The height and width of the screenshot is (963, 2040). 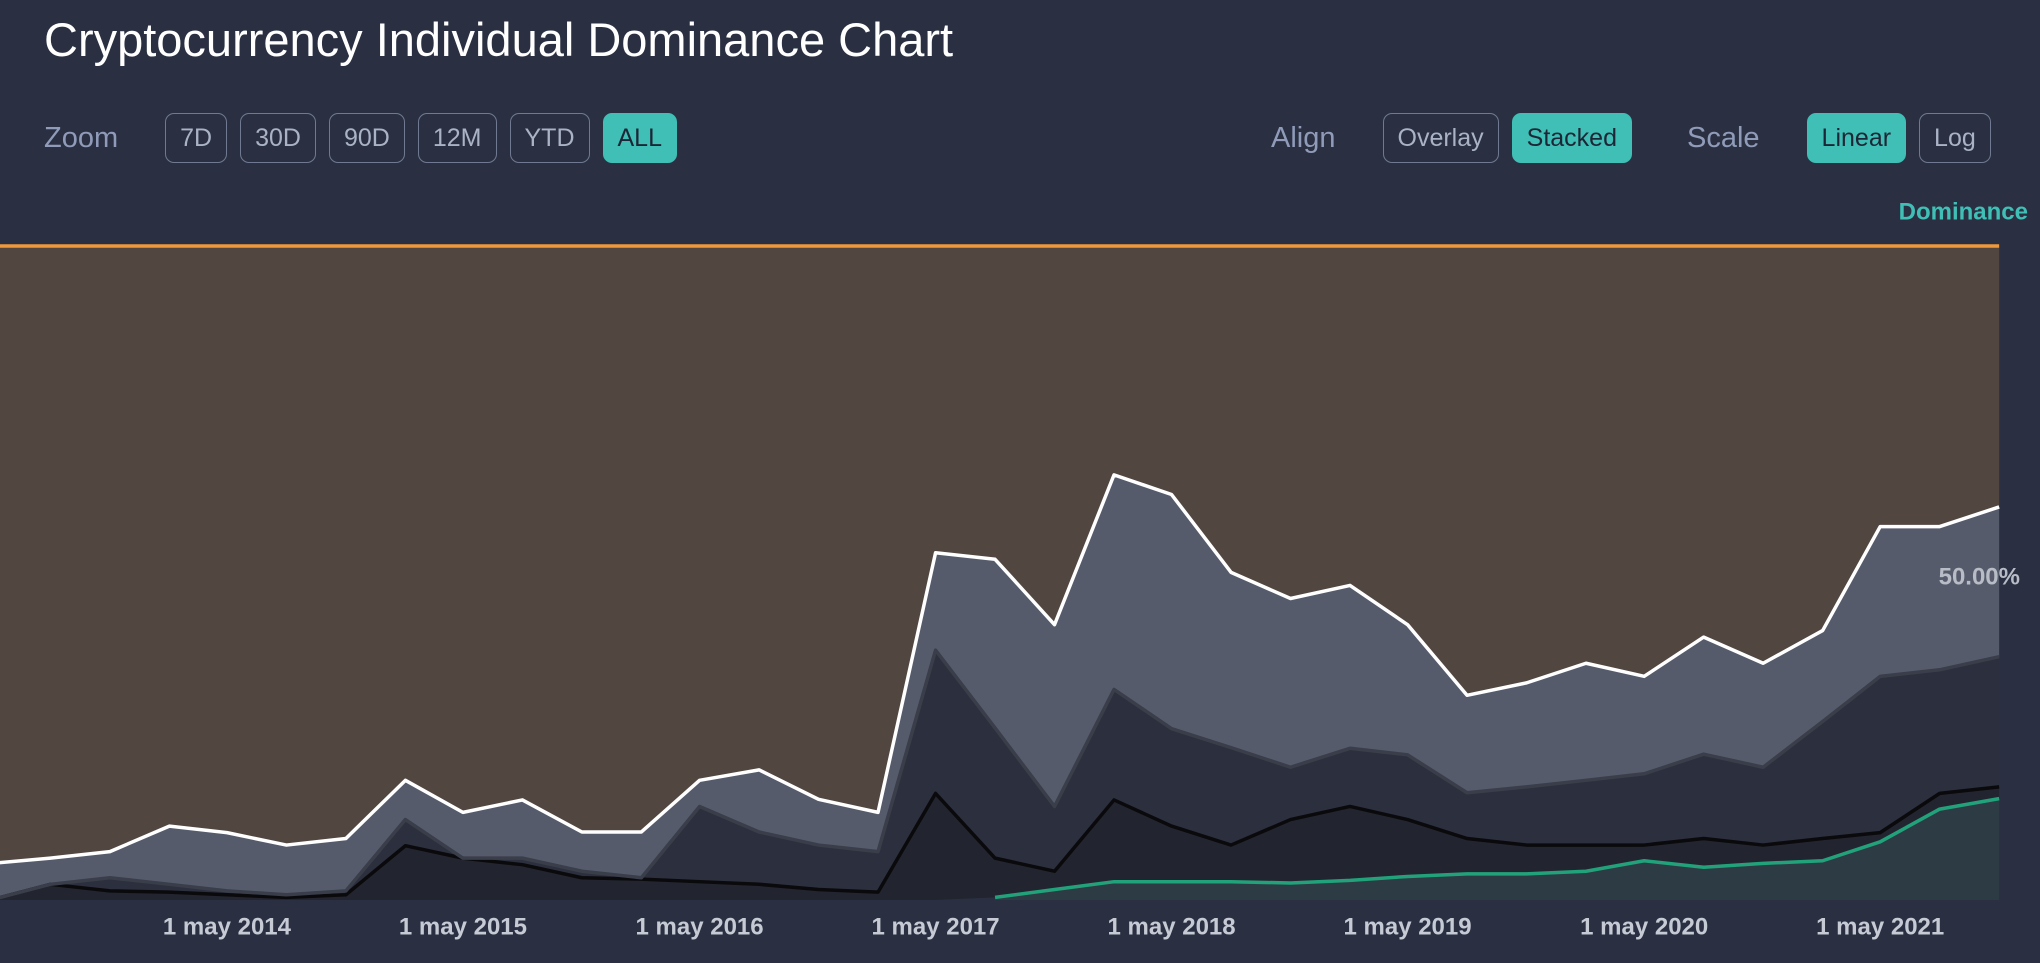 I want to click on zoom-group: Zoom 7D 30D 90D 12M YTD ALL, so click(x=360, y=138).